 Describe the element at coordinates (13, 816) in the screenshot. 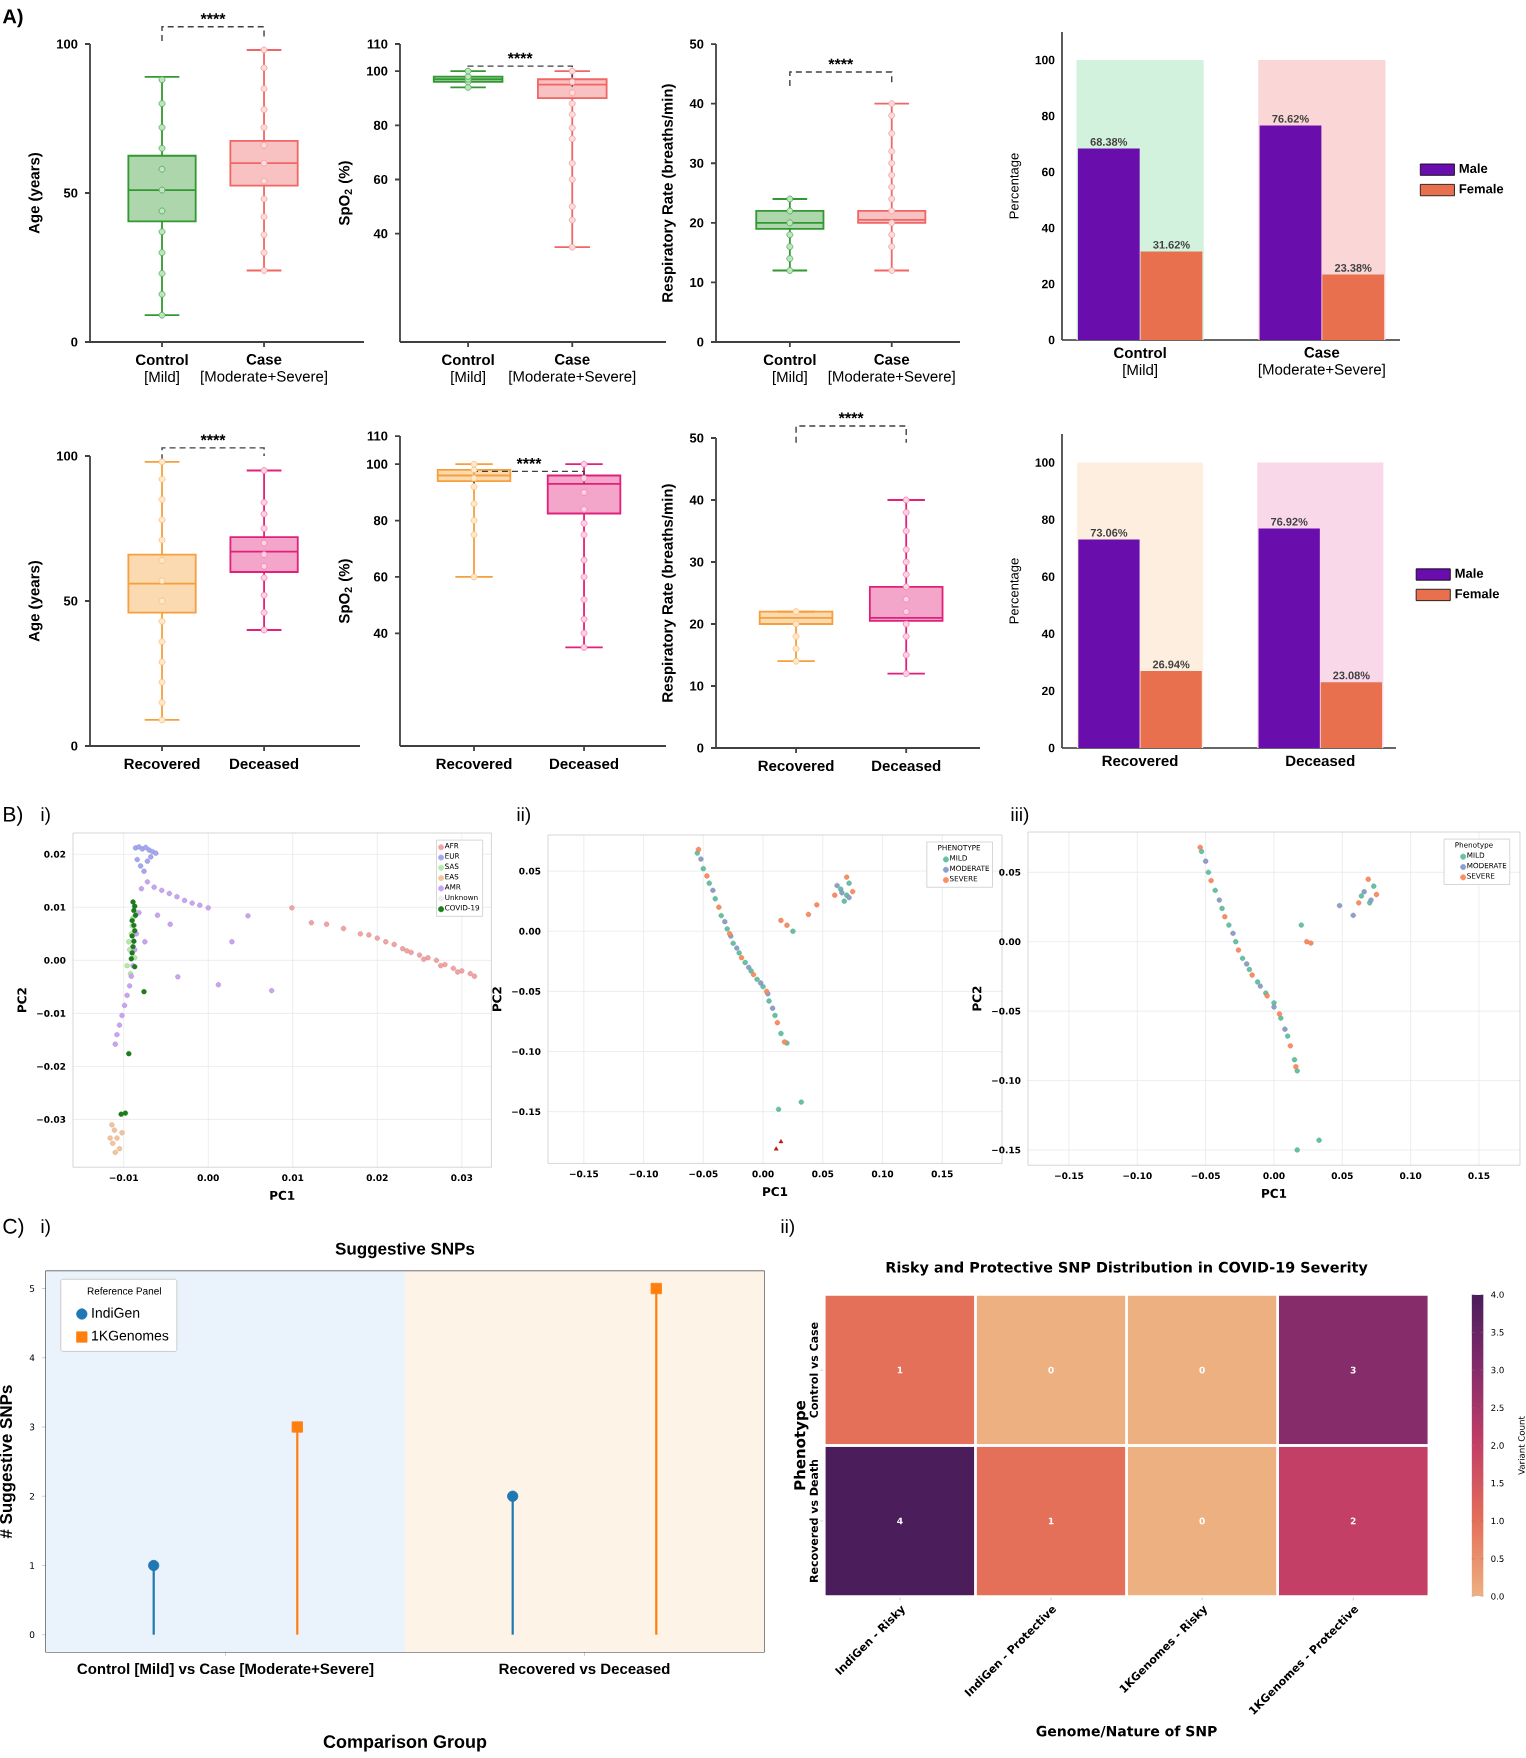

I see `text: B)` at that location.